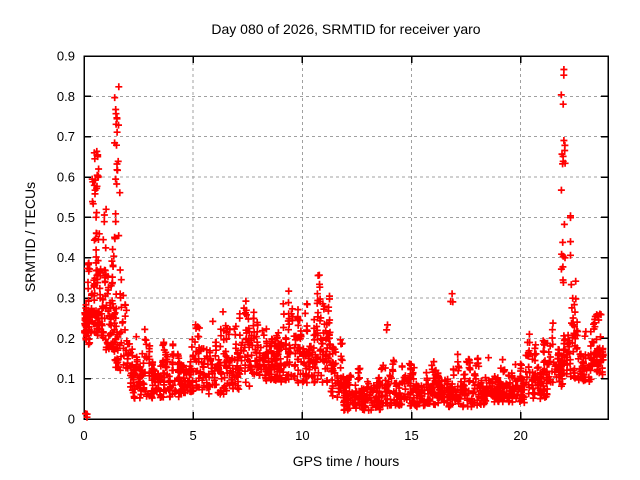 The width and height of the screenshot is (640, 480). Describe the element at coordinates (66, 177) in the screenshot. I see `y-tick-label: 0.6` at that location.